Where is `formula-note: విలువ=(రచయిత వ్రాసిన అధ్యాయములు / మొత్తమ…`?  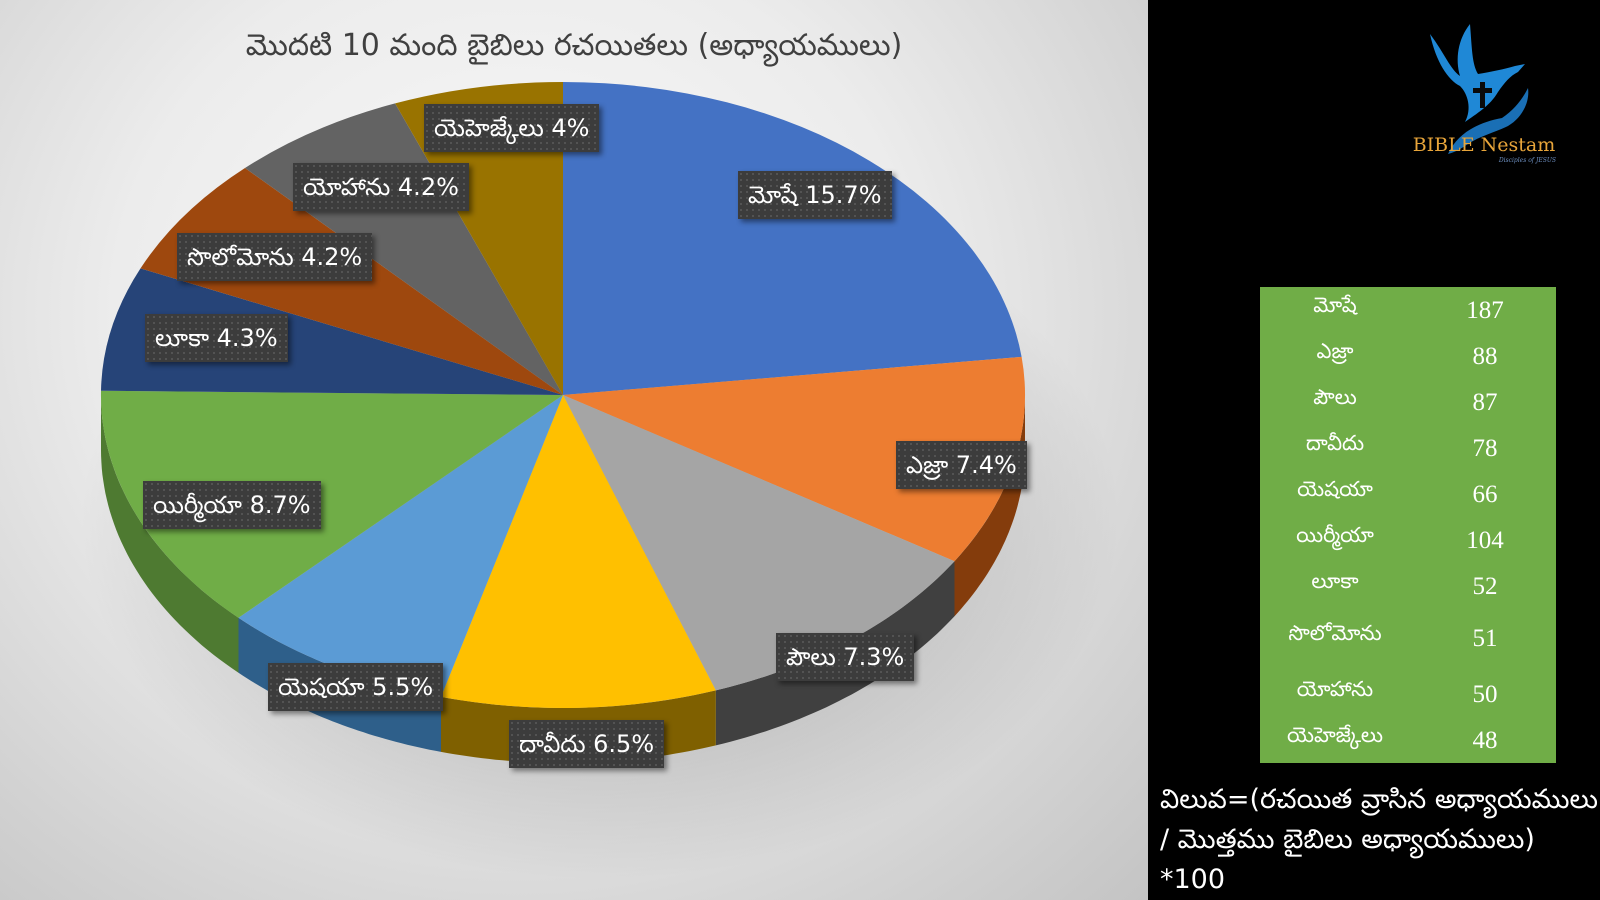 formula-note: విలువ=(రచయిత వ్రాసిన అధ్యాయములు / మొత్తమ… is located at coordinates (1380, 840).